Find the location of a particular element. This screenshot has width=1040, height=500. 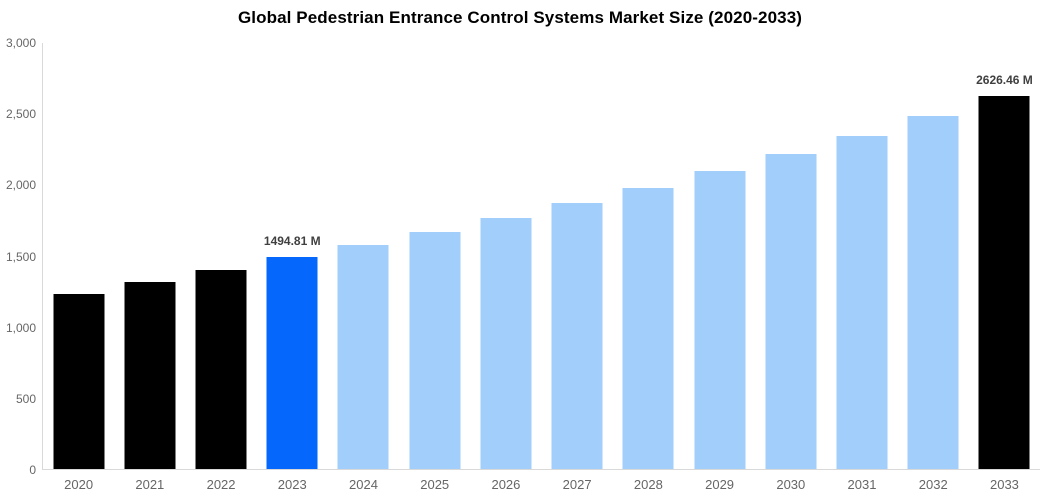

bar-group-2032: 2032 is located at coordinates (933, 267).